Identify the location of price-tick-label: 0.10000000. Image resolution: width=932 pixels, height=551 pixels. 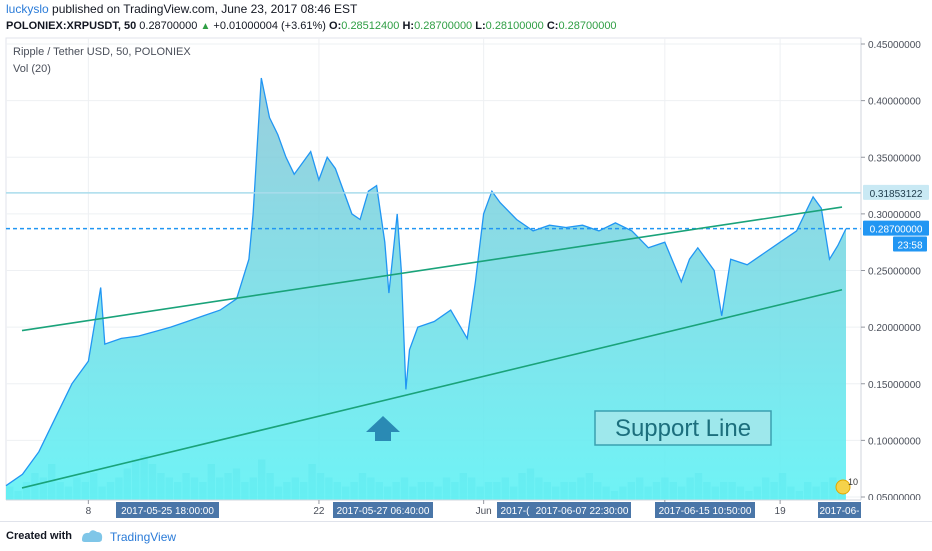
(894, 441).